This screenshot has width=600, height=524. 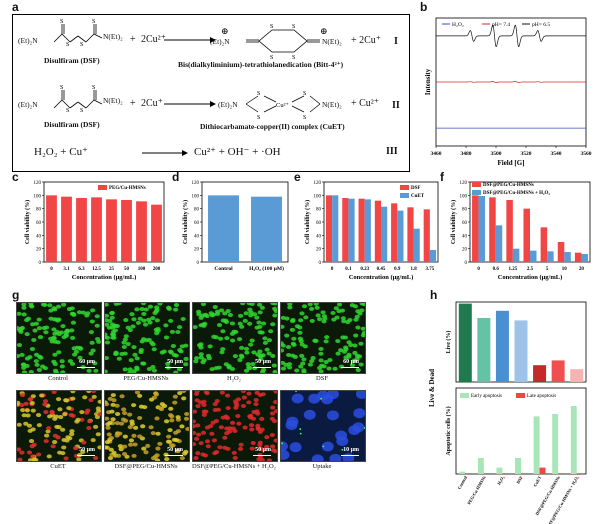 I want to click on y-axis-label: Cell viability (%), so click(x=453, y=222).